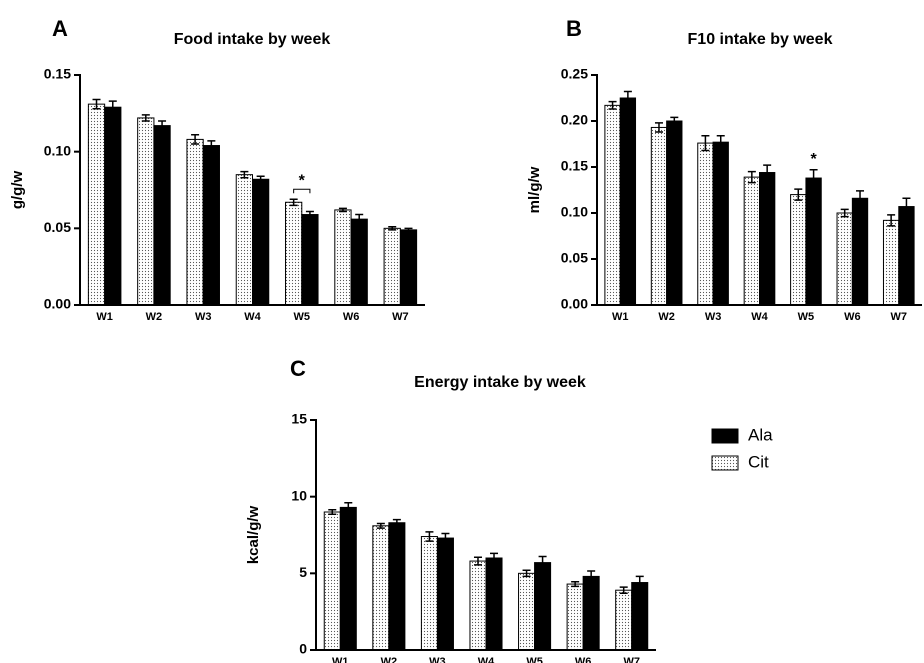 The image size is (924, 663). What do you see at coordinates (574, 258) in the screenshot?
I see `y-tick-label: 0.05` at bounding box center [574, 258].